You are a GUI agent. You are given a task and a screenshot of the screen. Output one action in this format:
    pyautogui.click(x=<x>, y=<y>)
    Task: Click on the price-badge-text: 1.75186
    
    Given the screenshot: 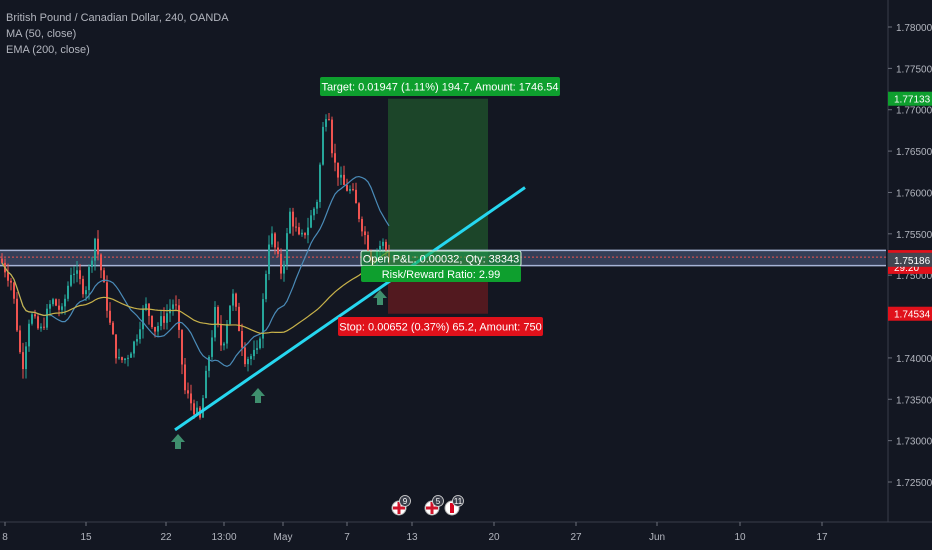 What is the action you would take?
    pyautogui.click(x=912, y=261)
    